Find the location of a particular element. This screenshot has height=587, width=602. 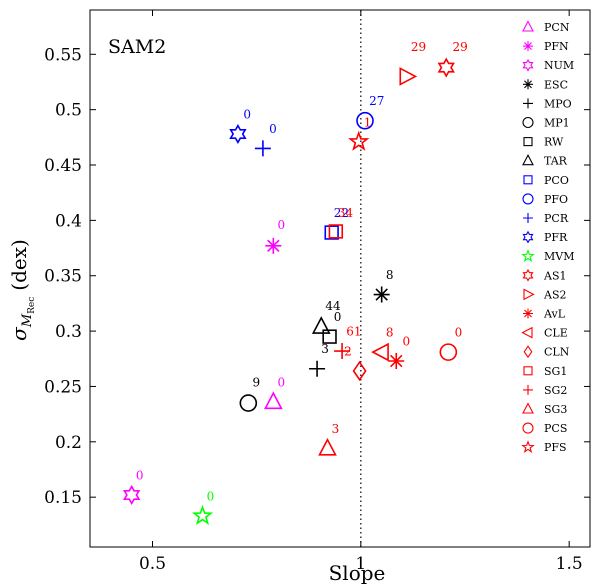

legend-label: PFS is located at coordinates (555, 447).